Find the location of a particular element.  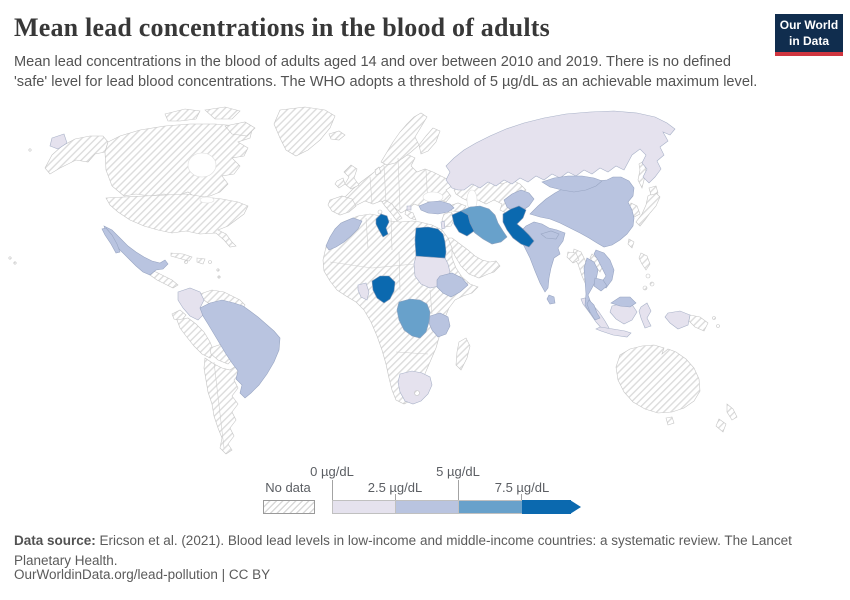

country-philippines is located at coordinates (644, 261).